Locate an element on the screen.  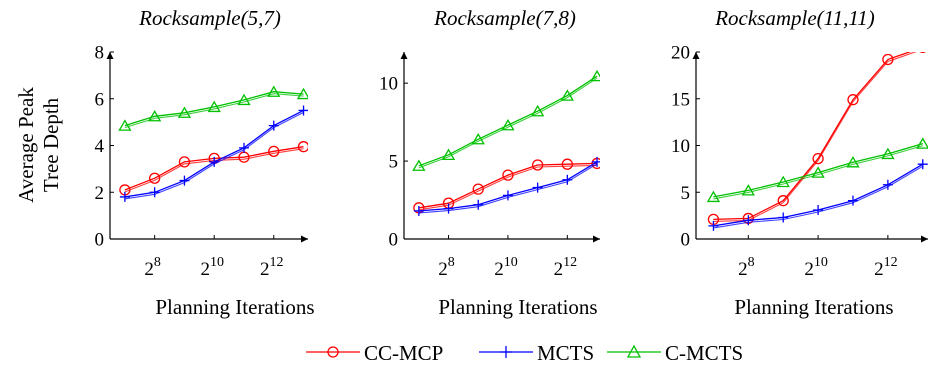
circle-marker-icon is located at coordinates (333, 352).